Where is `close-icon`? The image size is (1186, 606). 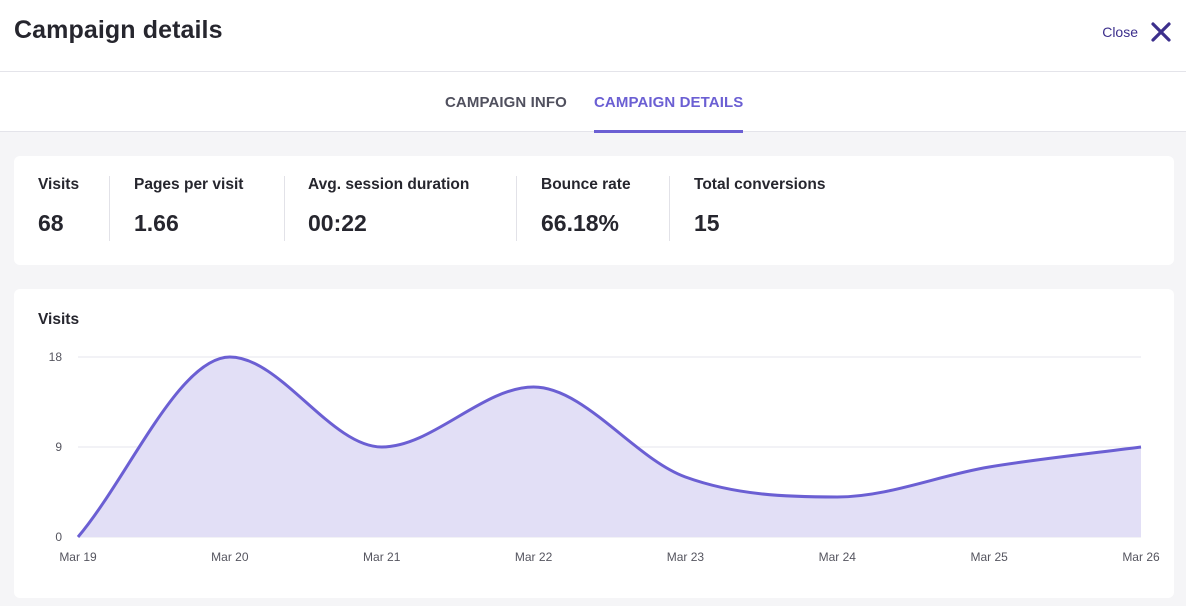 close-icon is located at coordinates (1161, 32).